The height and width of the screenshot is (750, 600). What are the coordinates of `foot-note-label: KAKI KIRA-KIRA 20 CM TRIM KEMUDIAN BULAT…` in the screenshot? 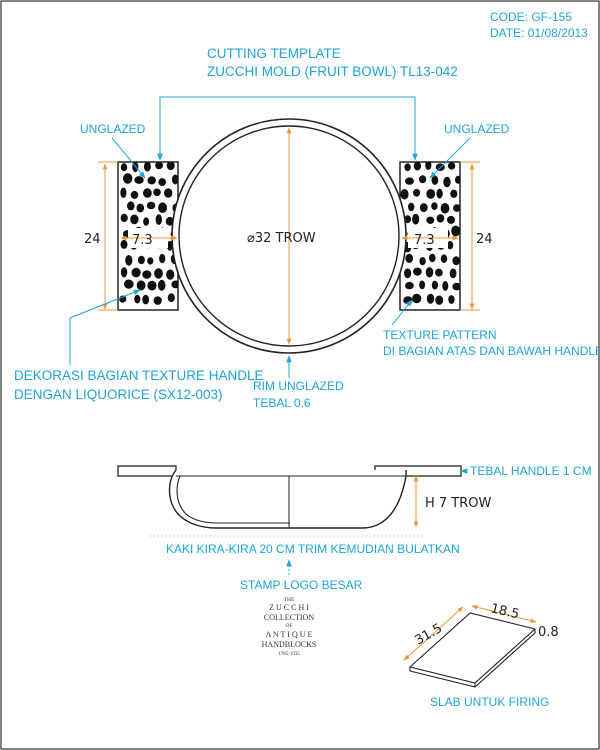 It's located at (313, 549).